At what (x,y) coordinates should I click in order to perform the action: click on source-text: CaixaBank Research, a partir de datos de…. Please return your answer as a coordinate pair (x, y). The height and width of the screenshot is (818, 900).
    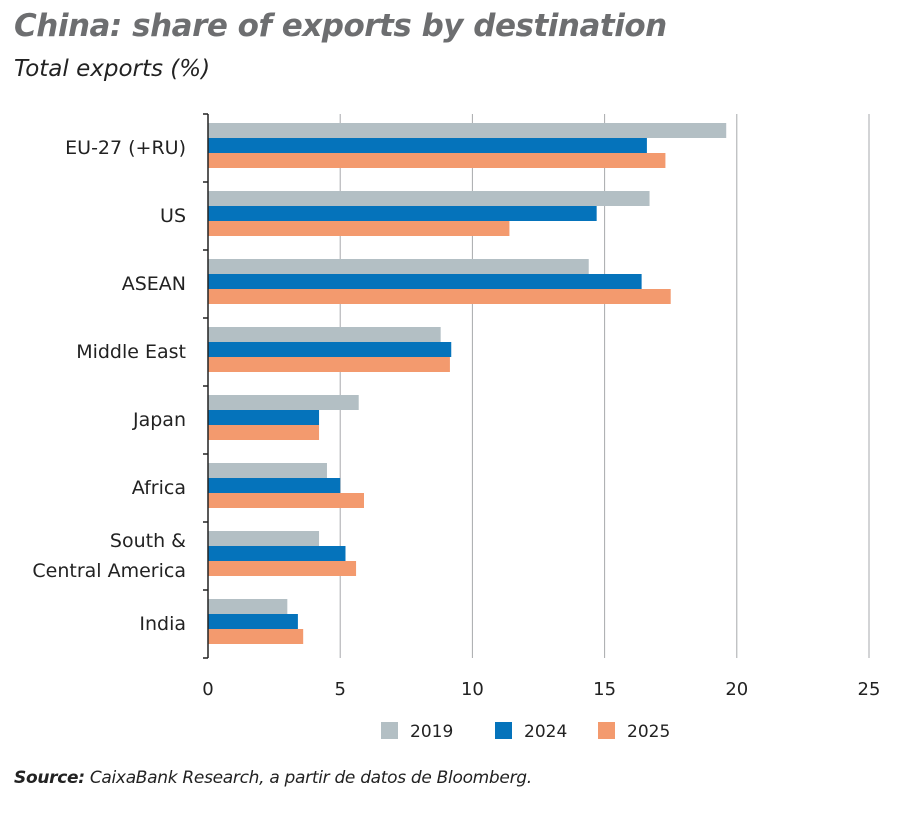
    Looking at the image, I should click on (308, 778).